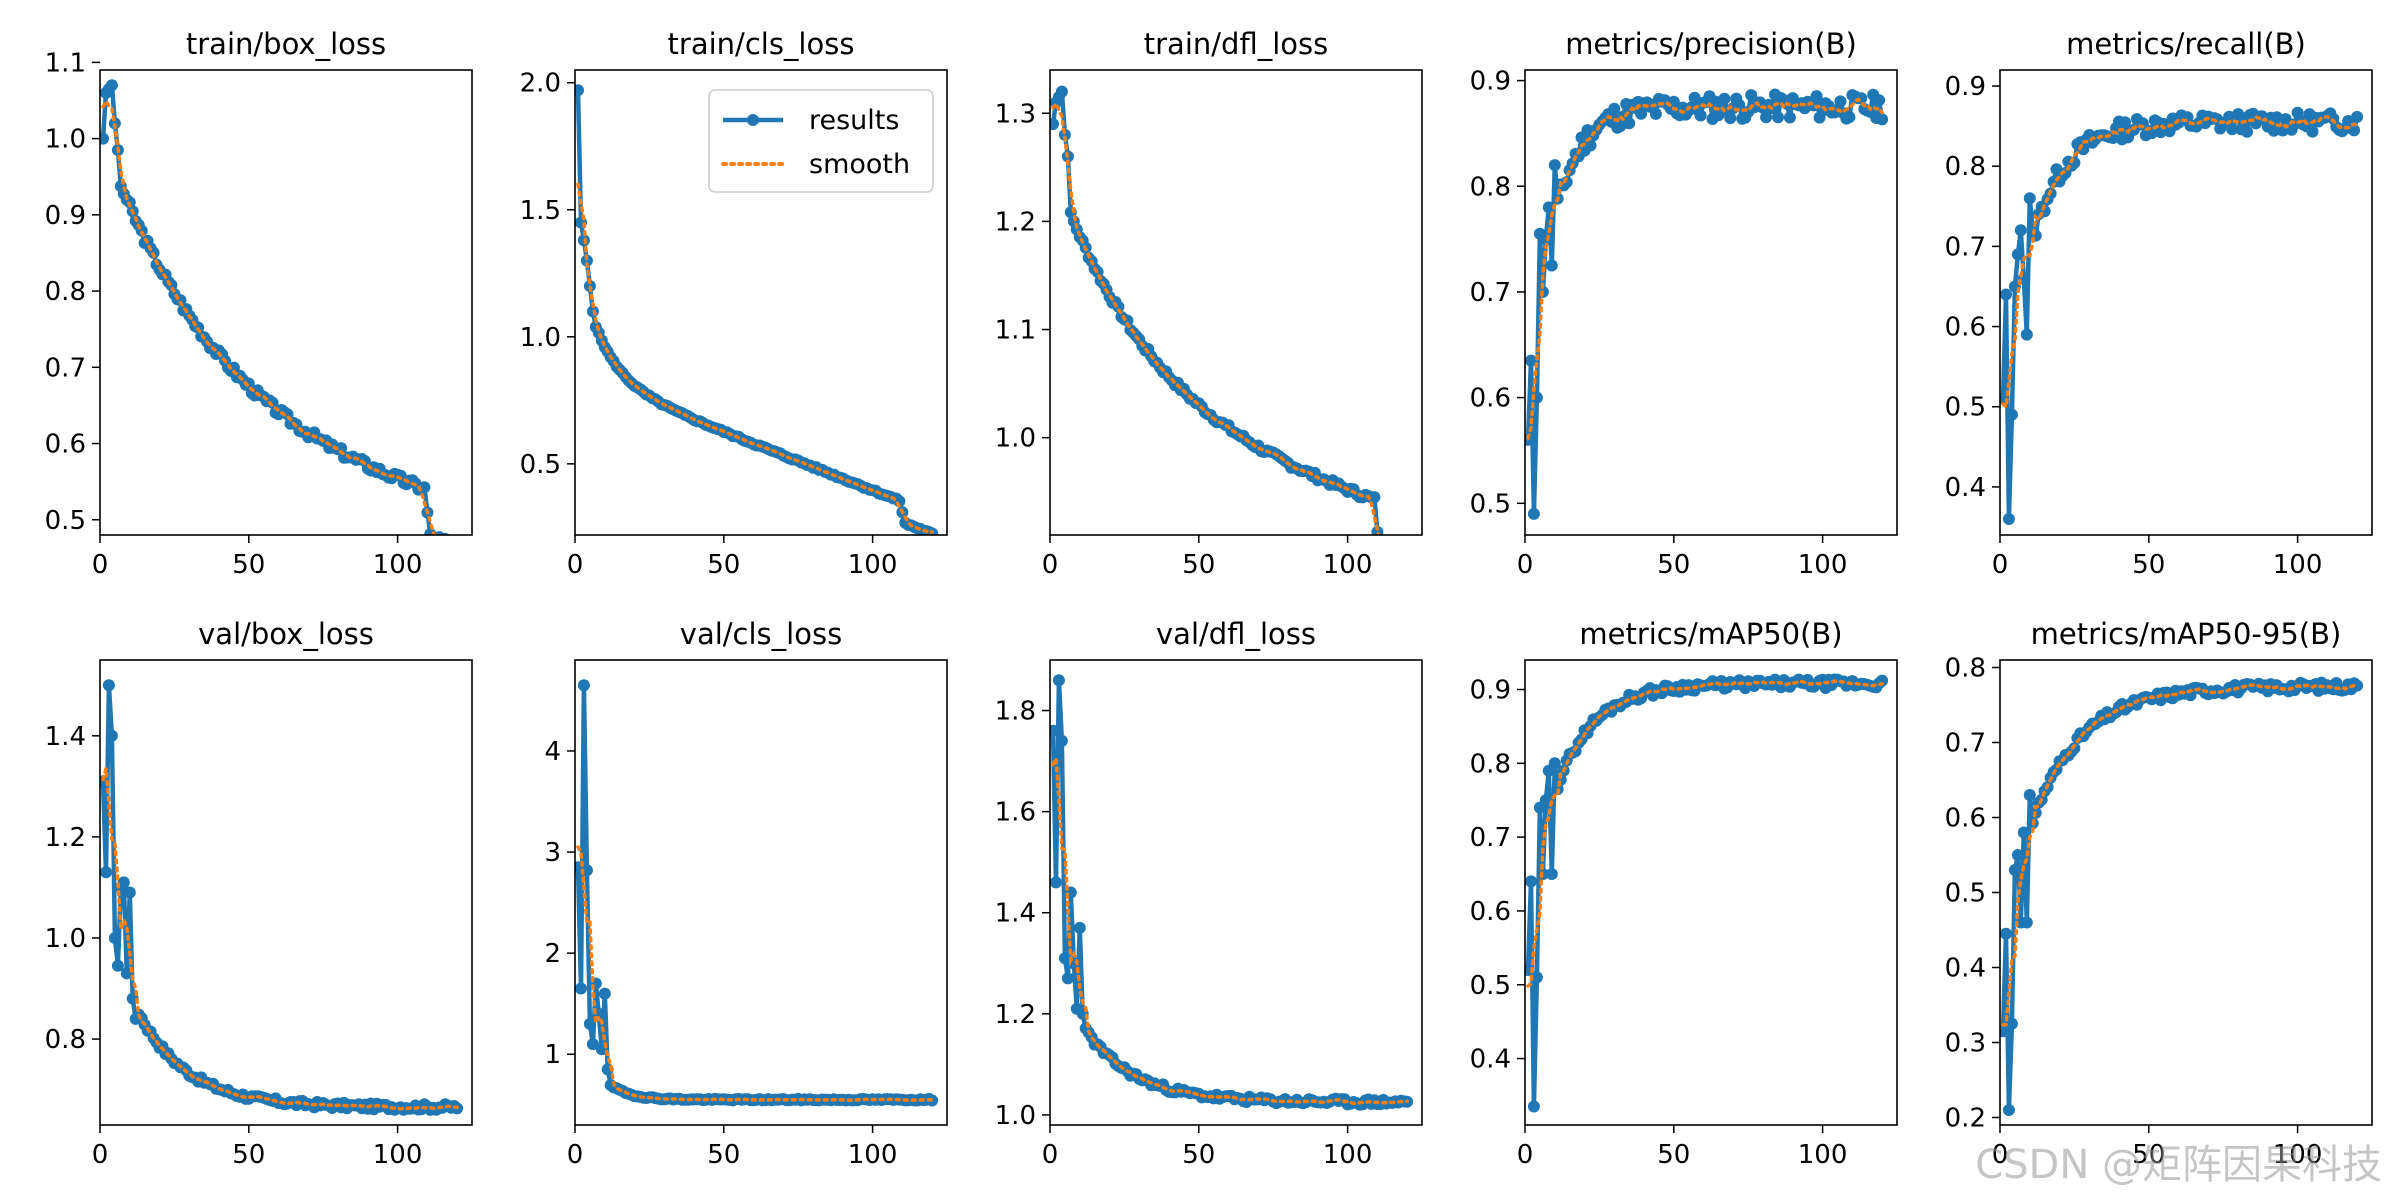 This screenshot has width=2400, height=1200. Describe the element at coordinates (1015, 914) in the screenshot. I see `y-tick-label: 1.4` at that location.